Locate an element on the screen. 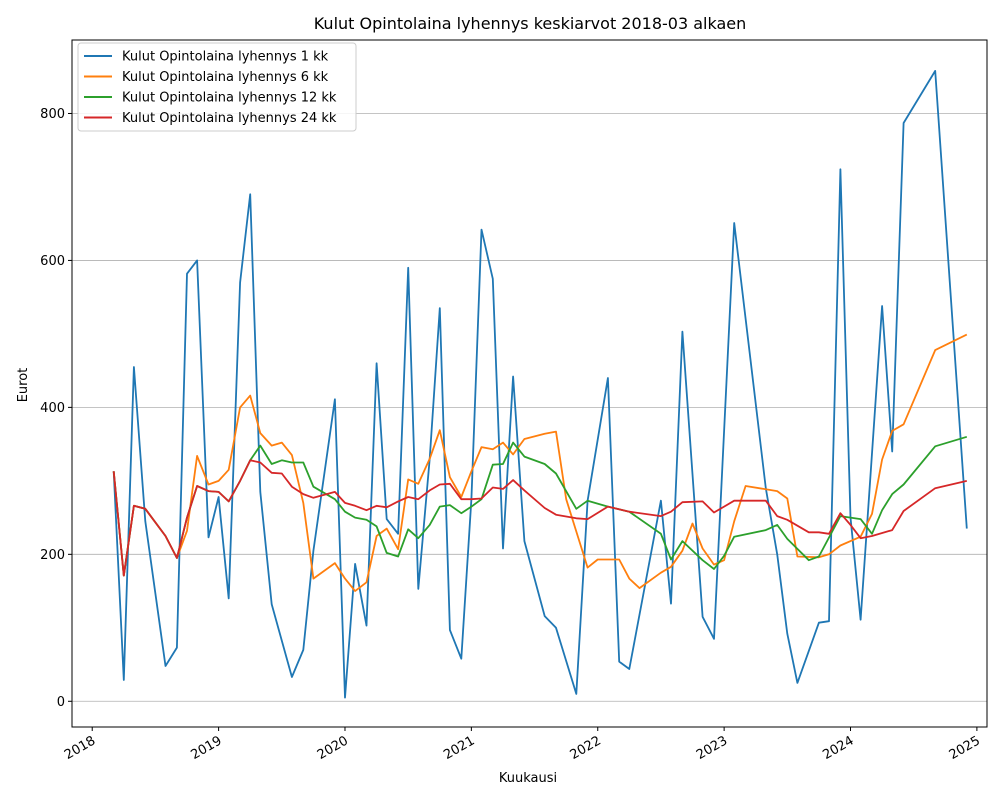 This screenshot has width=1000, height=800. y-tick-label: 800 is located at coordinates (52, 114).